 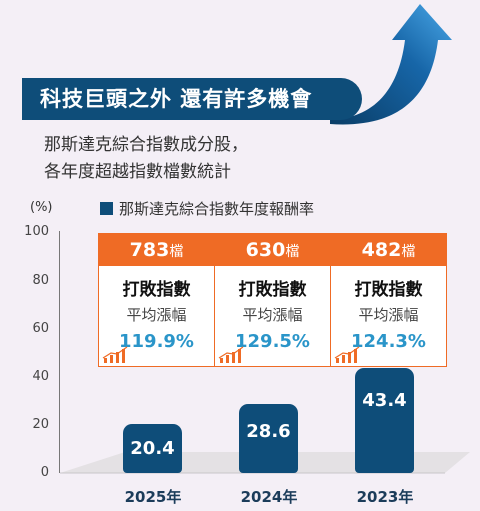 I want to click on upward-arrow-graphic, so click(x=391, y=64).